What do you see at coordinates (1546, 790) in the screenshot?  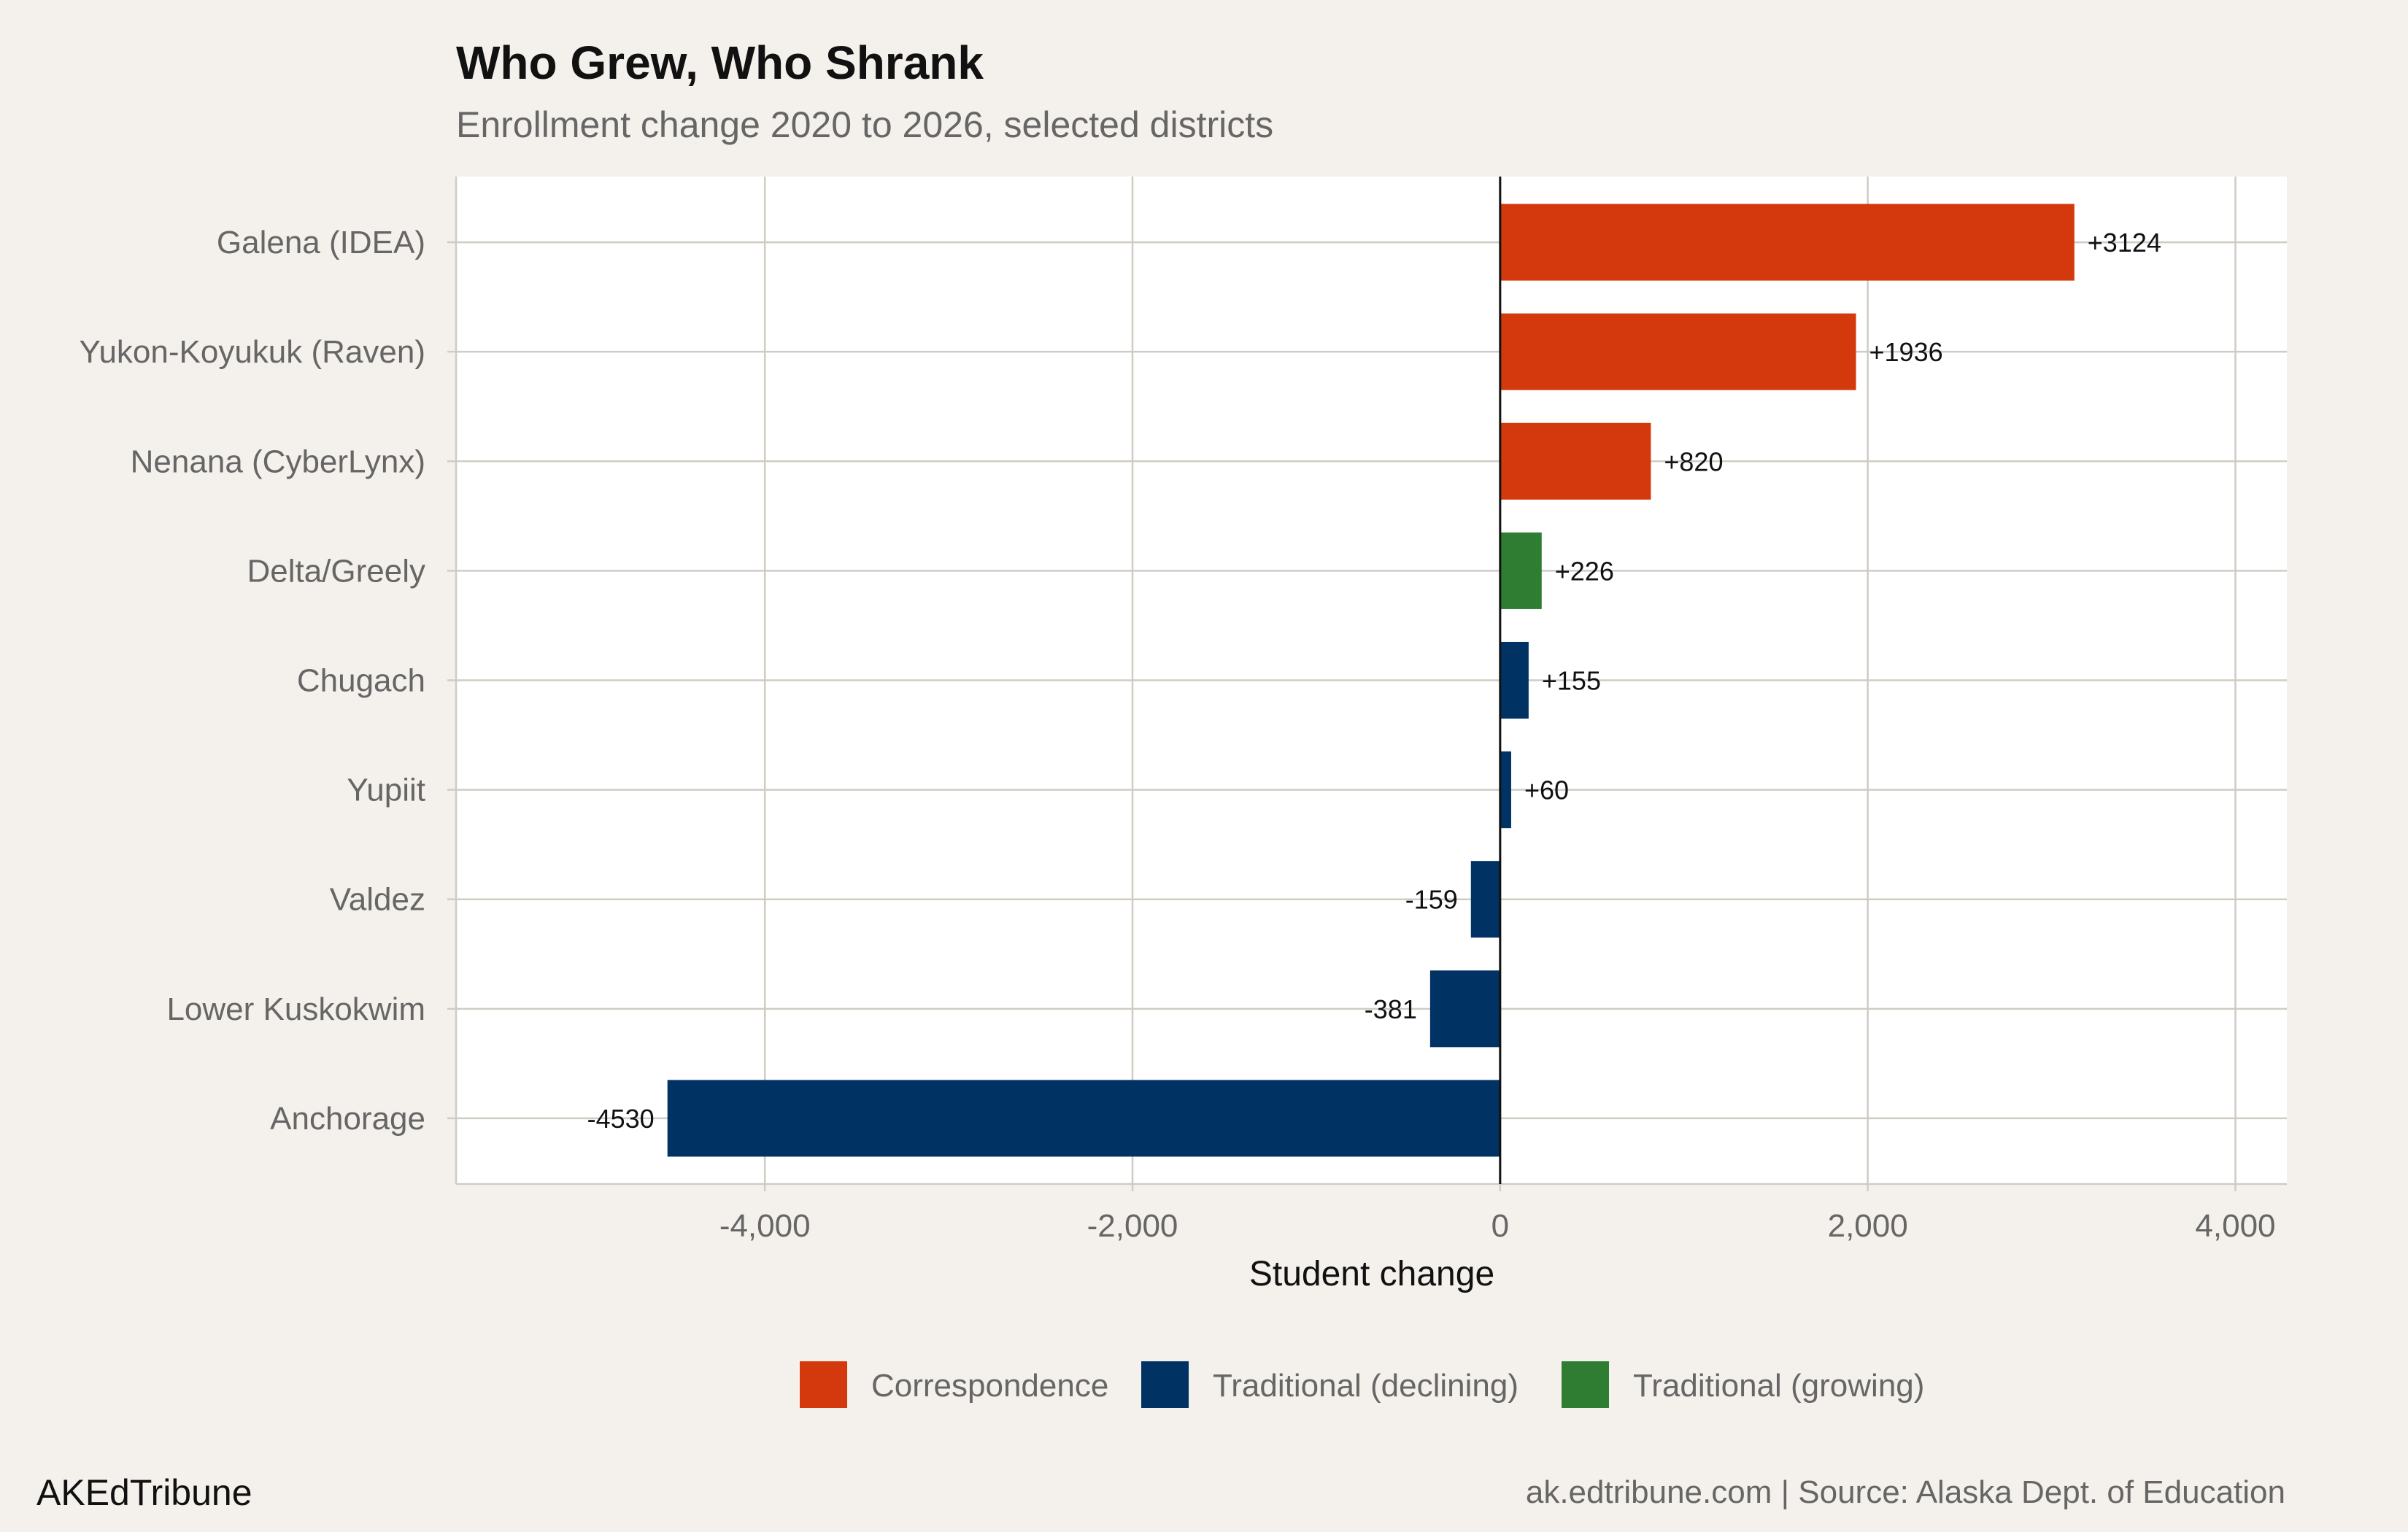 I see `data-label: +60` at bounding box center [1546, 790].